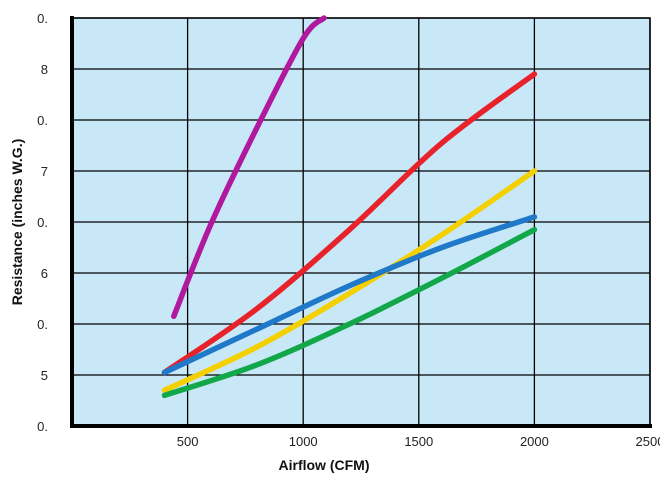 The height and width of the screenshot is (477, 660). What do you see at coordinates (44, 375) in the screenshot?
I see `y-tick-label: 5` at bounding box center [44, 375].